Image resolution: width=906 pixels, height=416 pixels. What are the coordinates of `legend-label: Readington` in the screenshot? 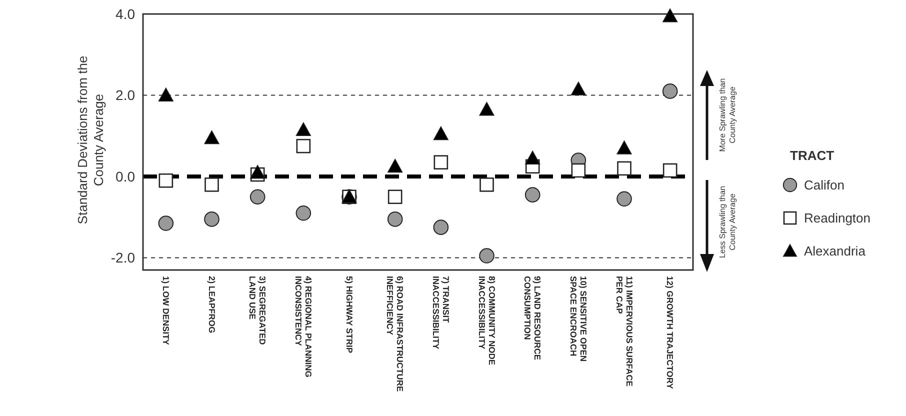 It's located at (837, 218).